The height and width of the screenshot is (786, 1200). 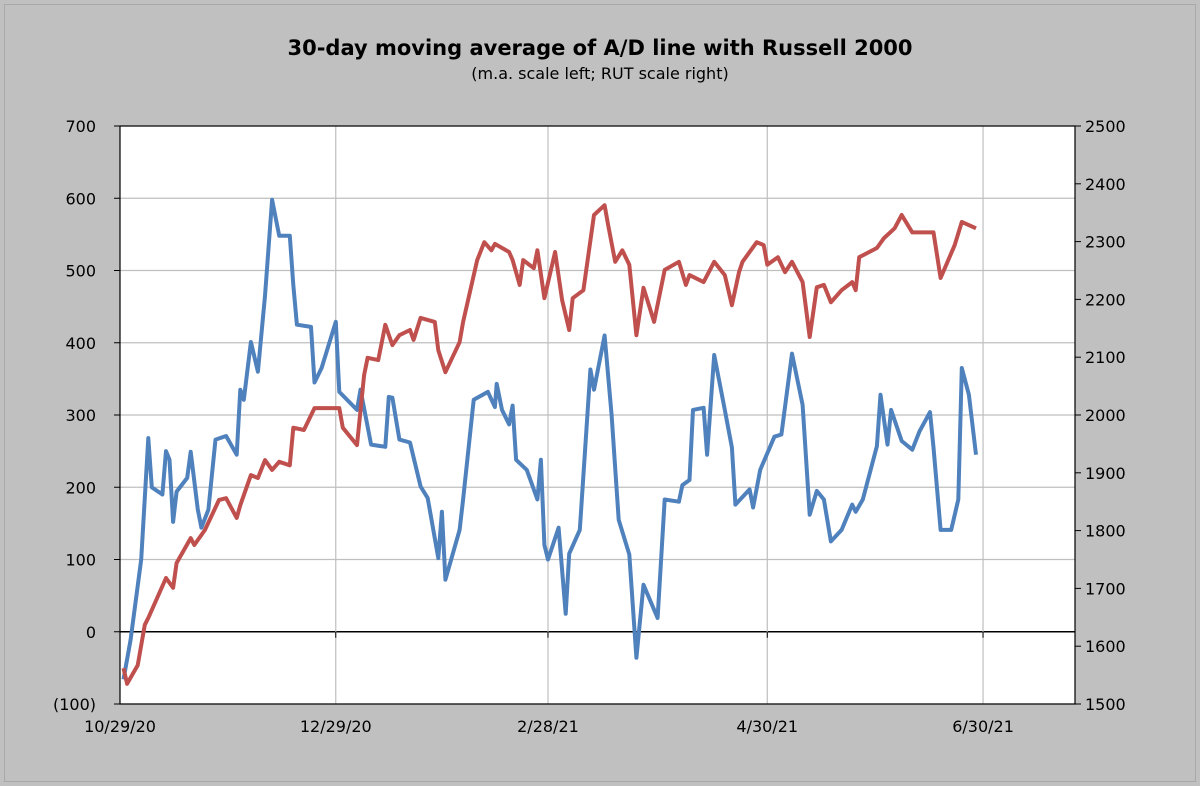 I want to click on right-tick-label: 1500, so click(x=1105, y=704).